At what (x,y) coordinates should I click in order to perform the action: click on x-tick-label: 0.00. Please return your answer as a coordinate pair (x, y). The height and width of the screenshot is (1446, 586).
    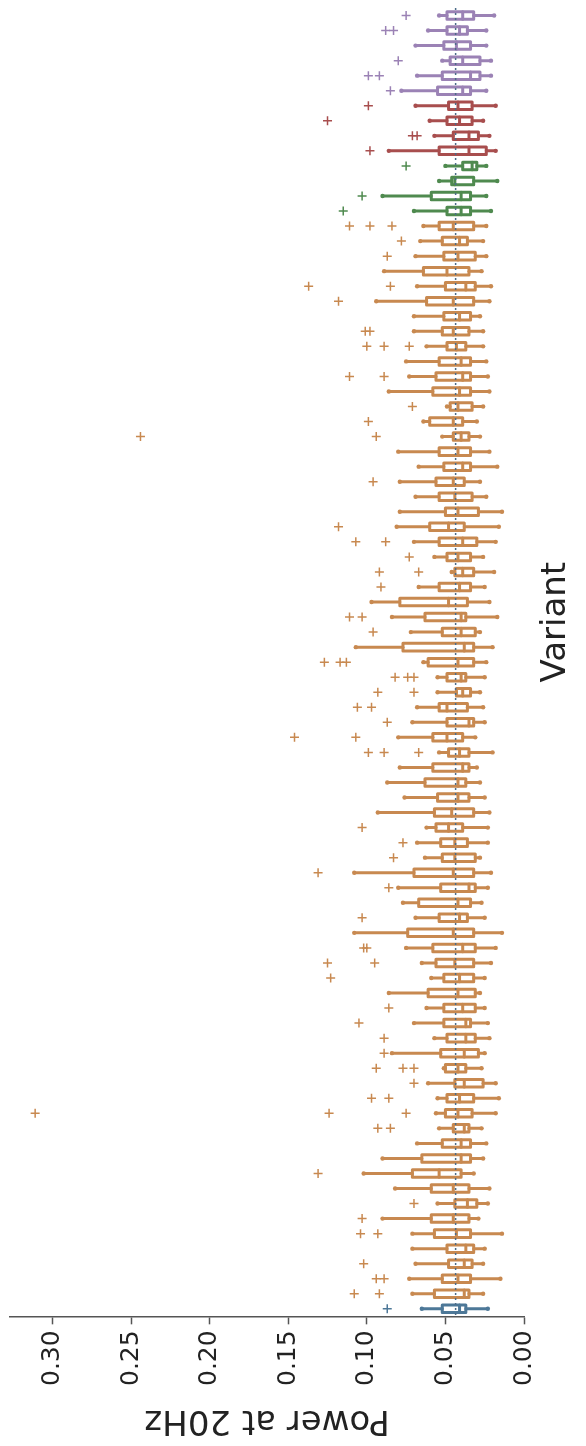
    Looking at the image, I should click on (522, 1358).